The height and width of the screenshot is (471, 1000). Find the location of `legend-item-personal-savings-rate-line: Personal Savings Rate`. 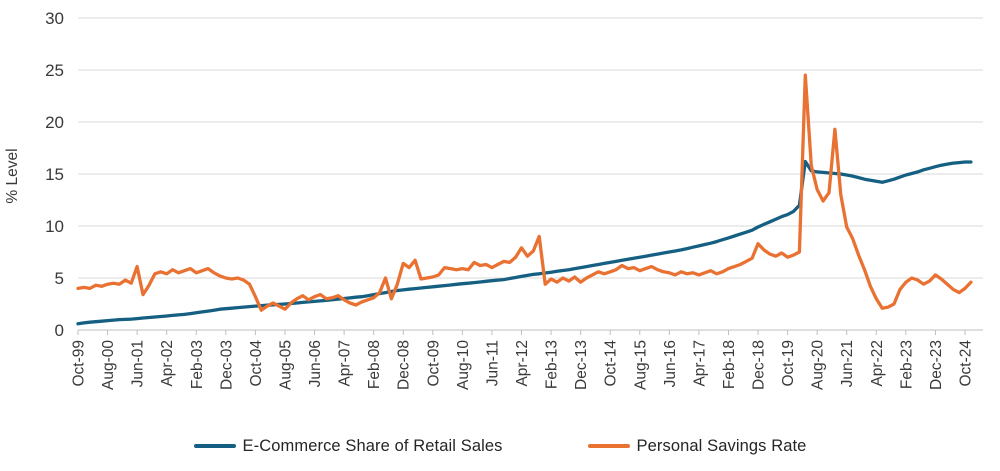

legend-item-personal-savings-rate-line: Personal Savings Rate is located at coordinates (697, 446).